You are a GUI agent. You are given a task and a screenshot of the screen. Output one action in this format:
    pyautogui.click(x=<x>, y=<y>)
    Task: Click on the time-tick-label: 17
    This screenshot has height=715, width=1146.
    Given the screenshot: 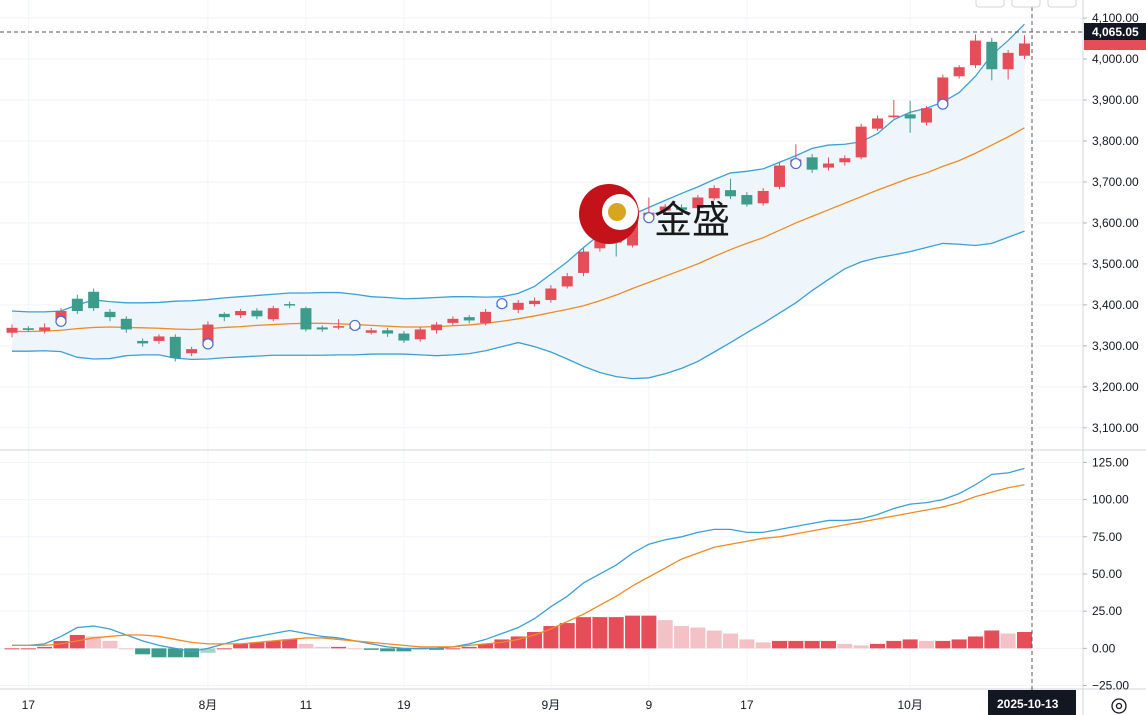 What is the action you would take?
    pyautogui.click(x=29, y=705)
    